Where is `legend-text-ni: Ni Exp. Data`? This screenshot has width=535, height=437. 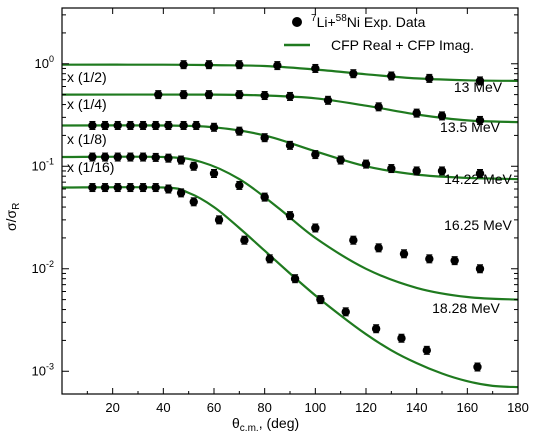 legend-text-ni: Ni Exp. Data is located at coordinates (386, 22).